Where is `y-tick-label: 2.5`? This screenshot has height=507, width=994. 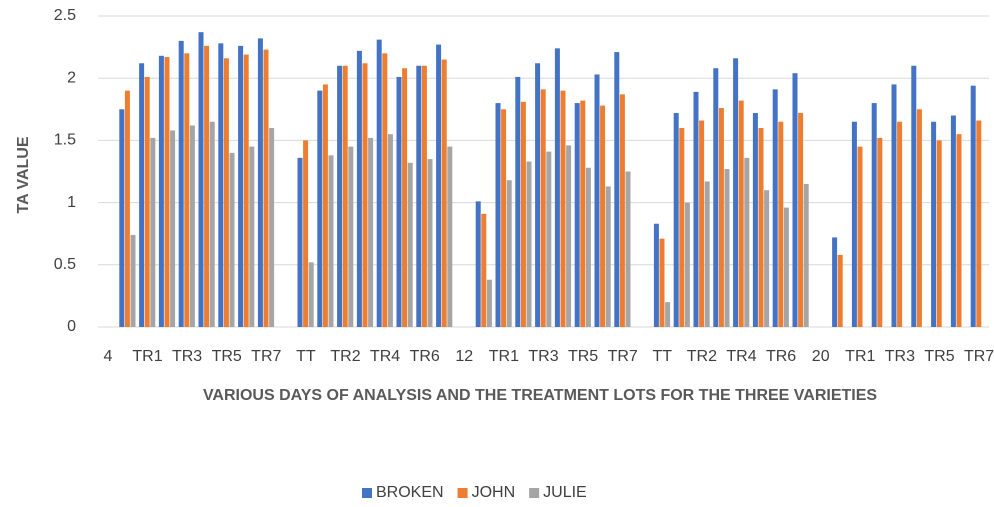
y-tick-label: 2.5 is located at coordinates (65, 15).